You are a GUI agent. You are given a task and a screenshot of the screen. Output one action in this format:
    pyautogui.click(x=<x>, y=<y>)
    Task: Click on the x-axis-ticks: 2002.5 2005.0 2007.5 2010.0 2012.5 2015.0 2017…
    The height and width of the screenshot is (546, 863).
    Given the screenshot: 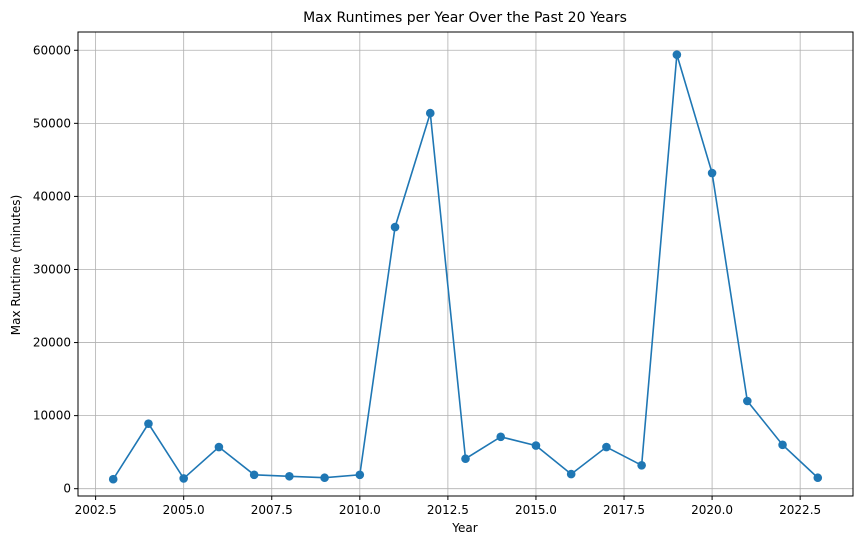 What is the action you would take?
    pyautogui.click(x=448, y=506)
    